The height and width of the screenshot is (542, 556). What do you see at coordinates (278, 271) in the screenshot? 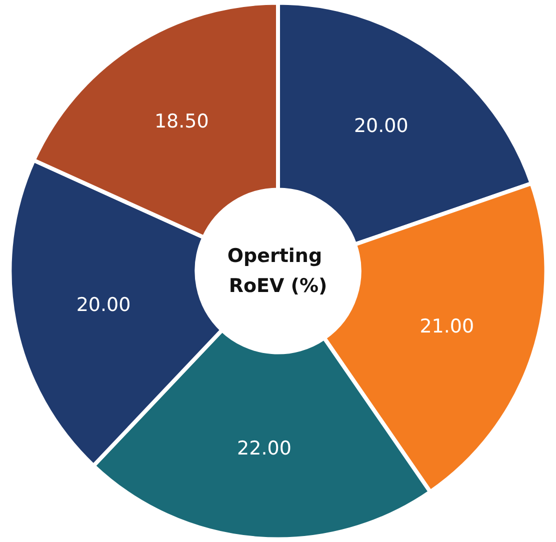
I see `text: Operting RoEV (%)` at bounding box center [278, 271].